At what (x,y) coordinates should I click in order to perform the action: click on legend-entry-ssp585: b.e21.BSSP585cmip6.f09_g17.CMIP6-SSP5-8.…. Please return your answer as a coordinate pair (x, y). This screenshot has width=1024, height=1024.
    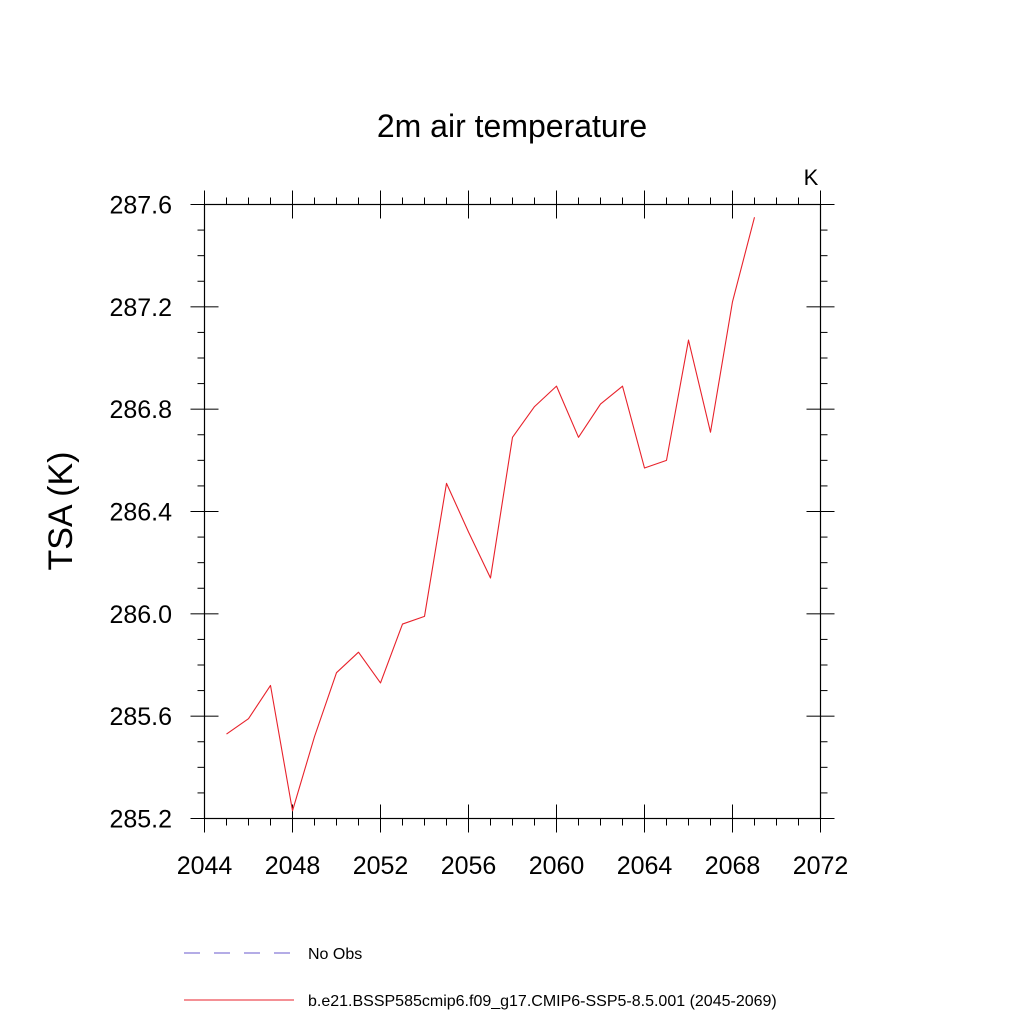
    Looking at the image, I should click on (480, 1001).